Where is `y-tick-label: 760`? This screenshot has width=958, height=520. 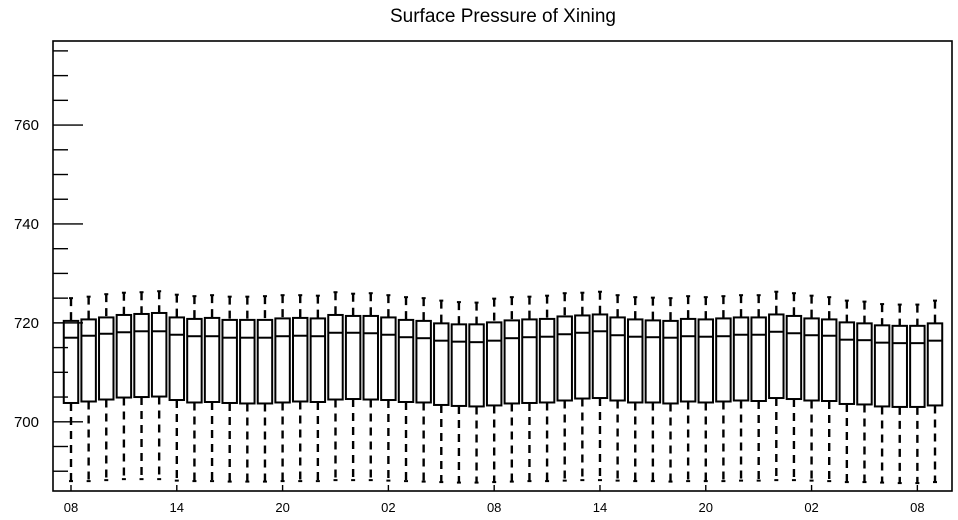 y-tick-label: 760 is located at coordinates (26, 125).